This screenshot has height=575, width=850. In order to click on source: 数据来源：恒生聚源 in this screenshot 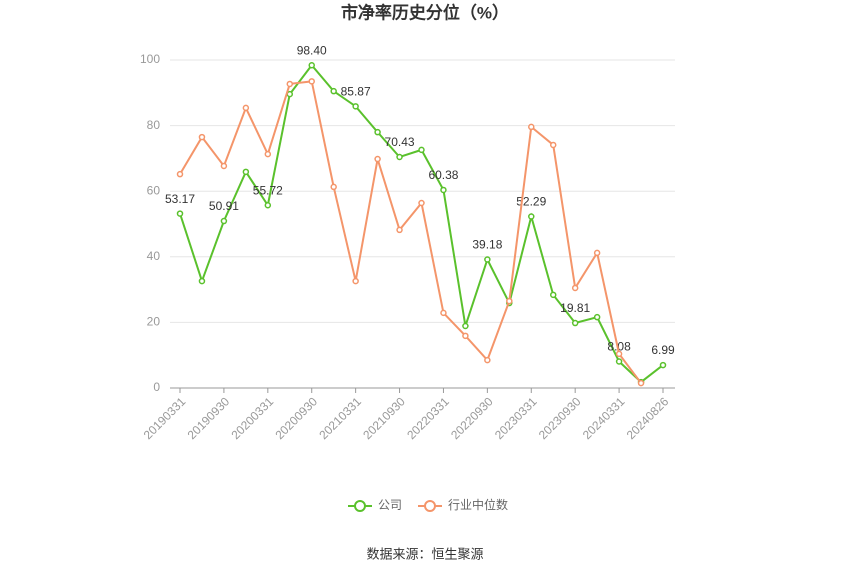, I will do `click(424, 553)`.